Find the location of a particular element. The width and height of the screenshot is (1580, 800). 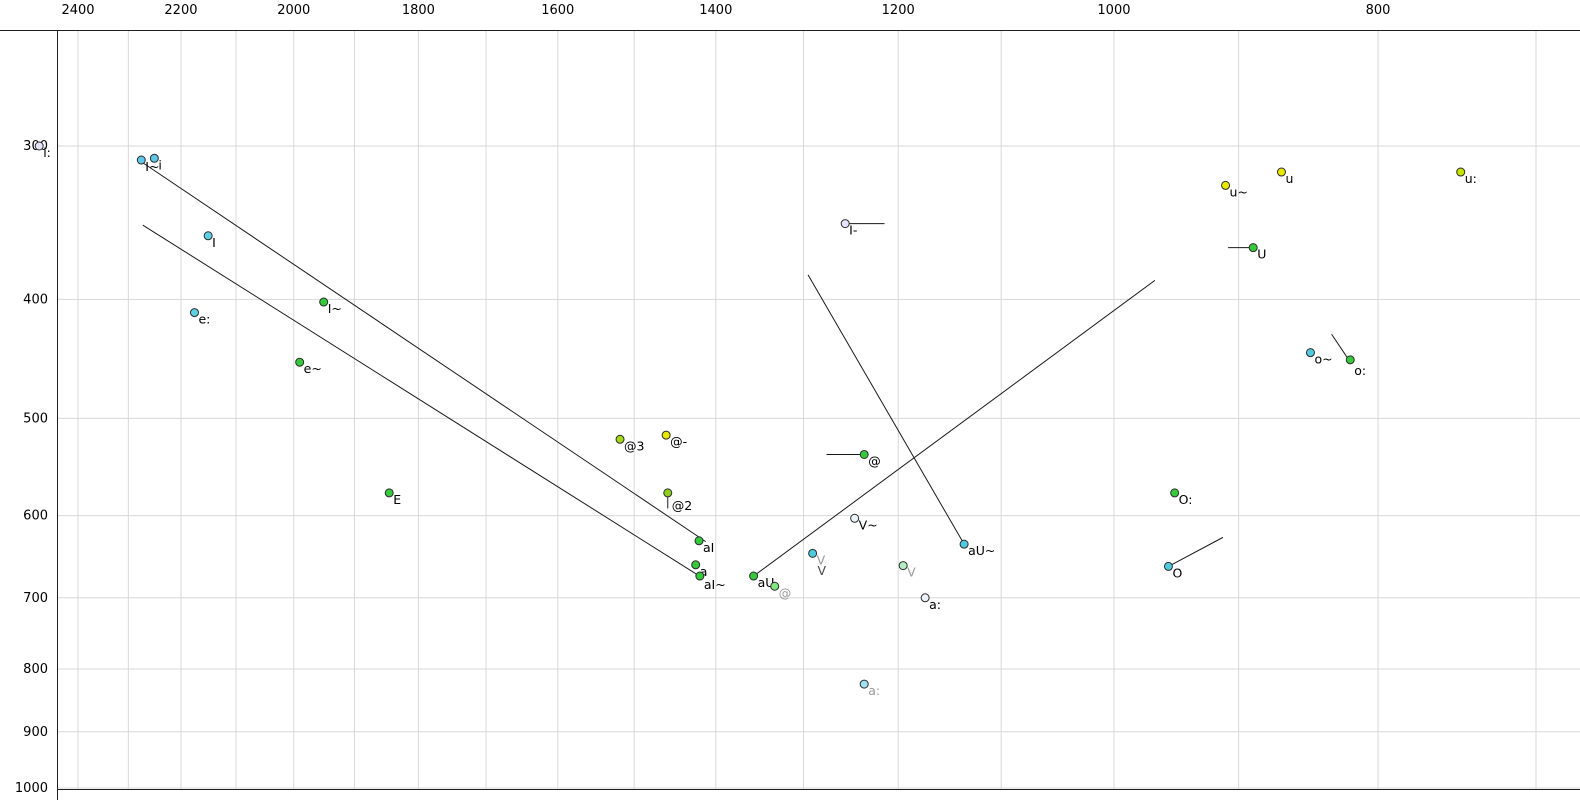

x-tick-label: 1600 is located at coordinates (557, 10).